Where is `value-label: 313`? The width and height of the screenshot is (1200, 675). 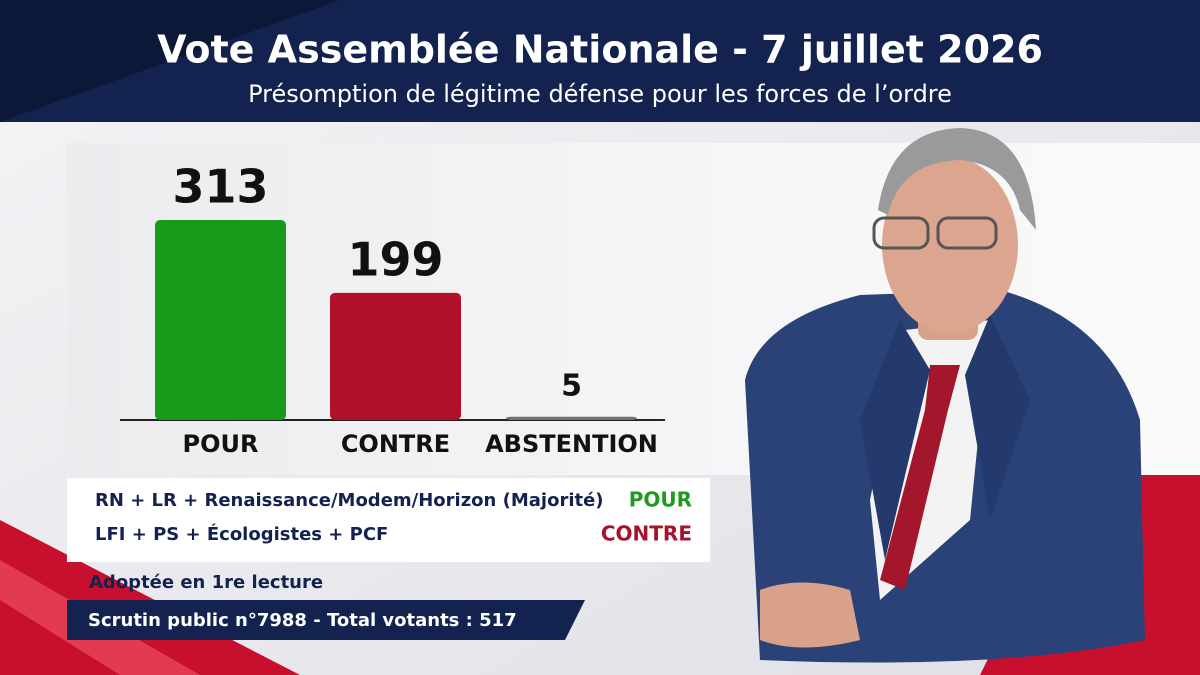
value-label: 313 is located at coordinates (220, 187).